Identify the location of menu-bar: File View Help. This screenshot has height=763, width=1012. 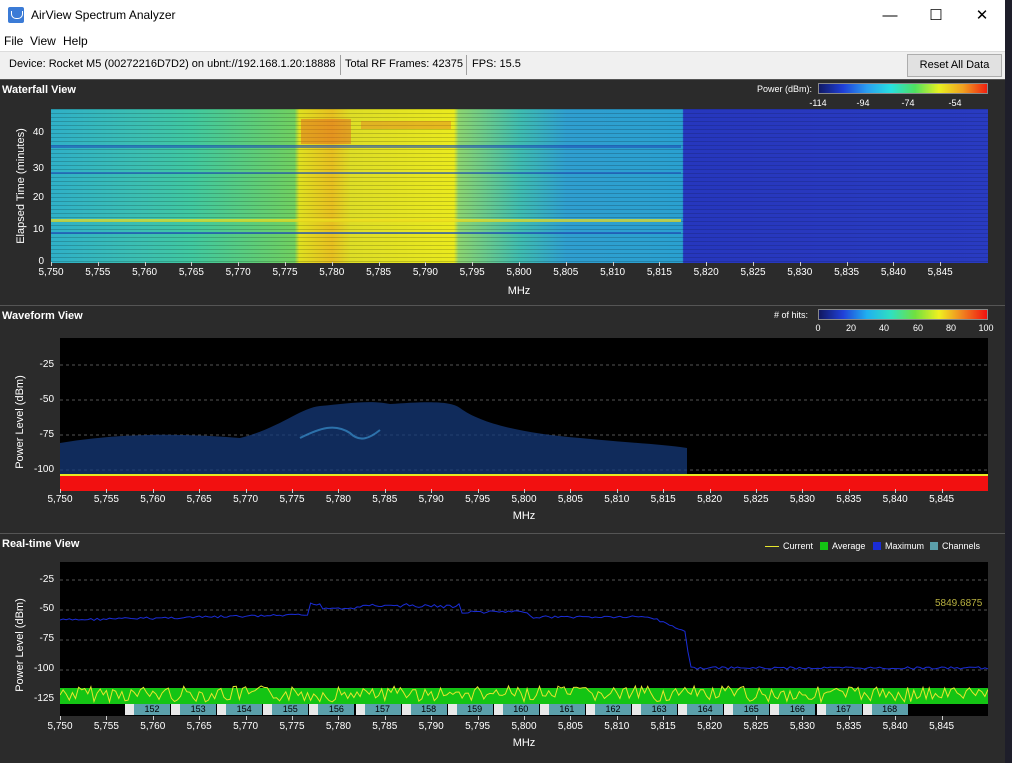
(502, 41).